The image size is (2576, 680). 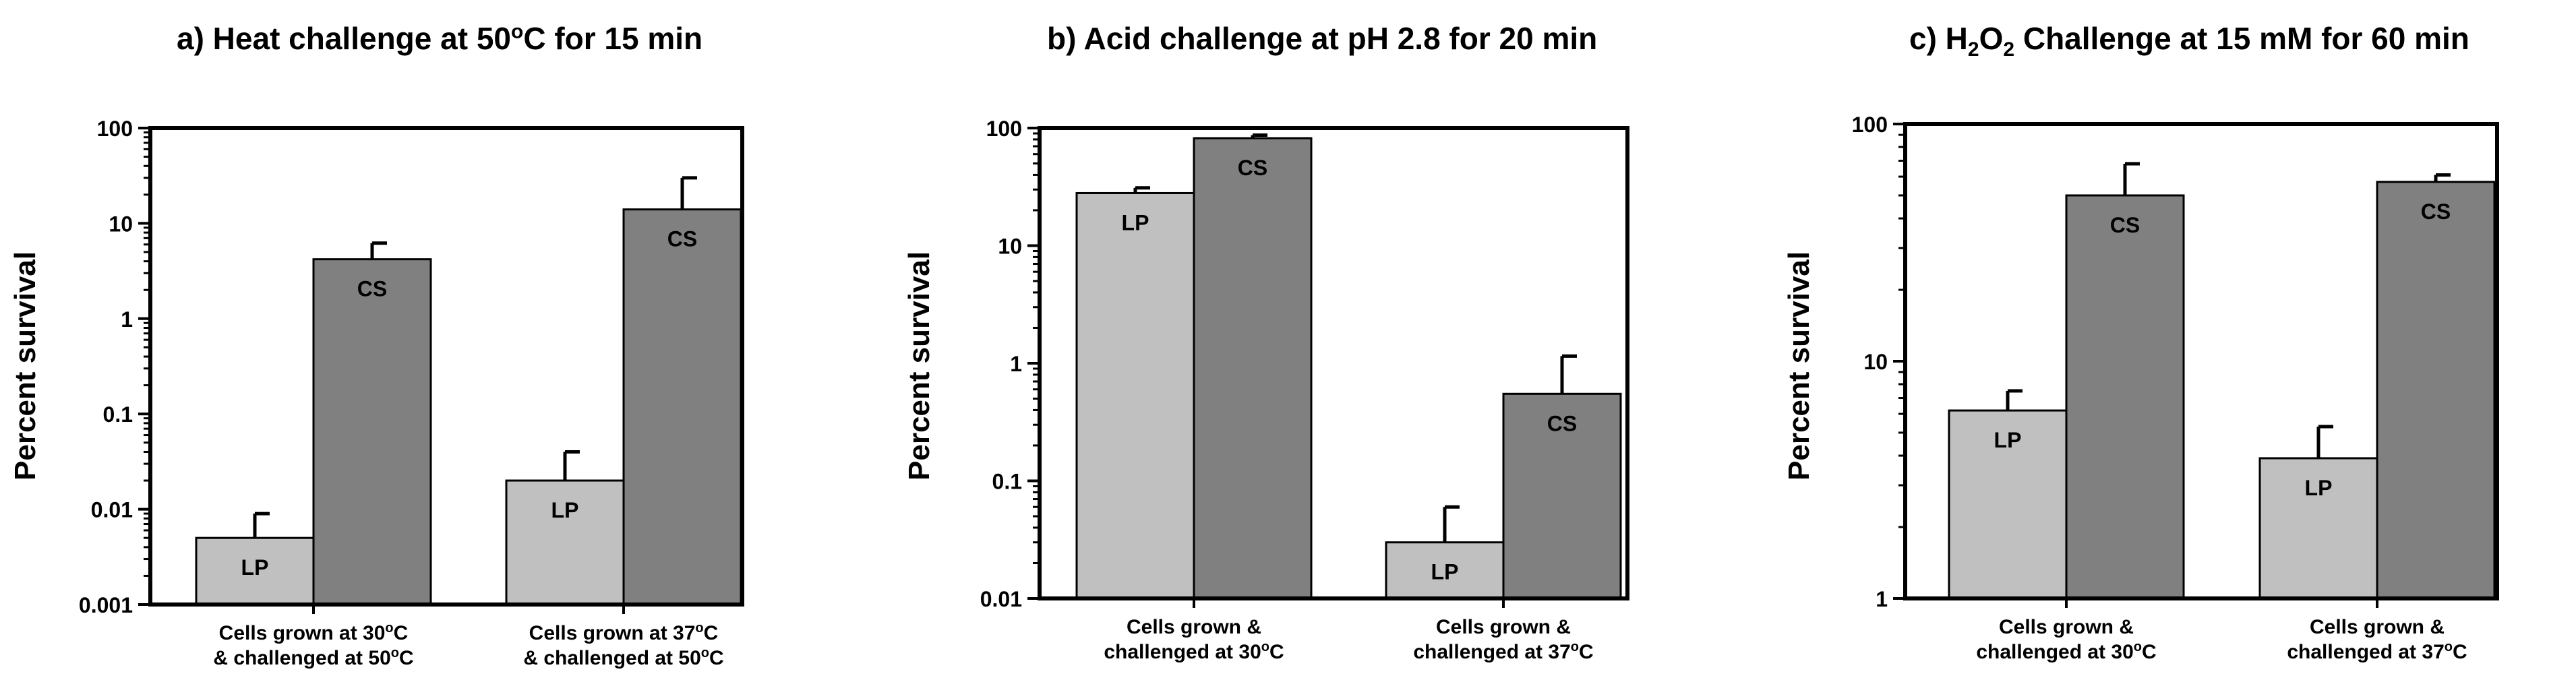 I want to click on panel-a-title: a) Heat challenge at 50oC for 15 min, so click(x=440, y=38).